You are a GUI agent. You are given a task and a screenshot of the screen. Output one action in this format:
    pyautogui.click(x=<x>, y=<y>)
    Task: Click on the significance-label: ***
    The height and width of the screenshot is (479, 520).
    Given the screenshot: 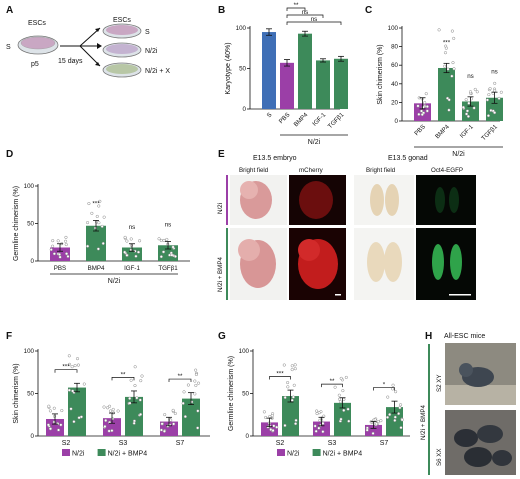 What is the action you would take?
    pyautogui.click(x=280, y=374)
    